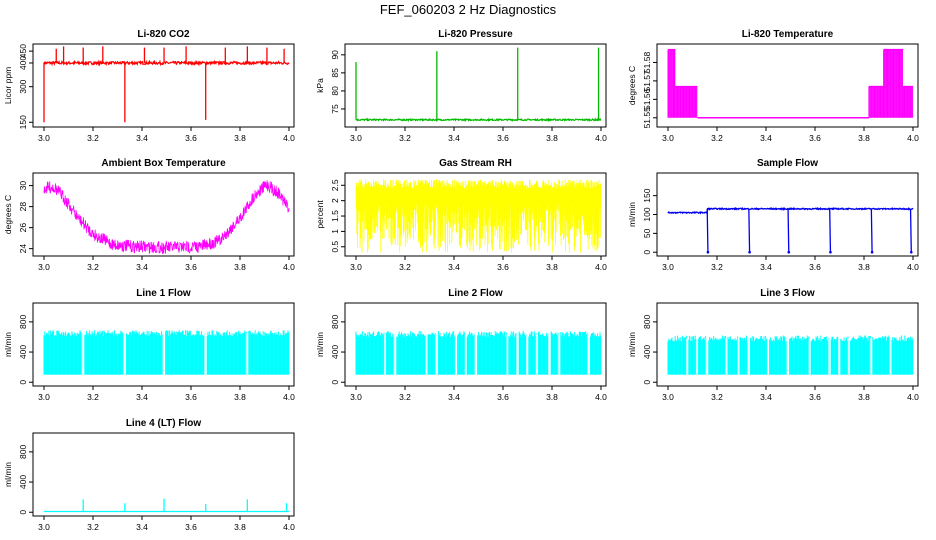 This screenshot has width=936, height=540. What do you see at coordinates (787, 163) in the screenshot?
I see `chart-title: Sample Flow` at bounding box center [787, 163].